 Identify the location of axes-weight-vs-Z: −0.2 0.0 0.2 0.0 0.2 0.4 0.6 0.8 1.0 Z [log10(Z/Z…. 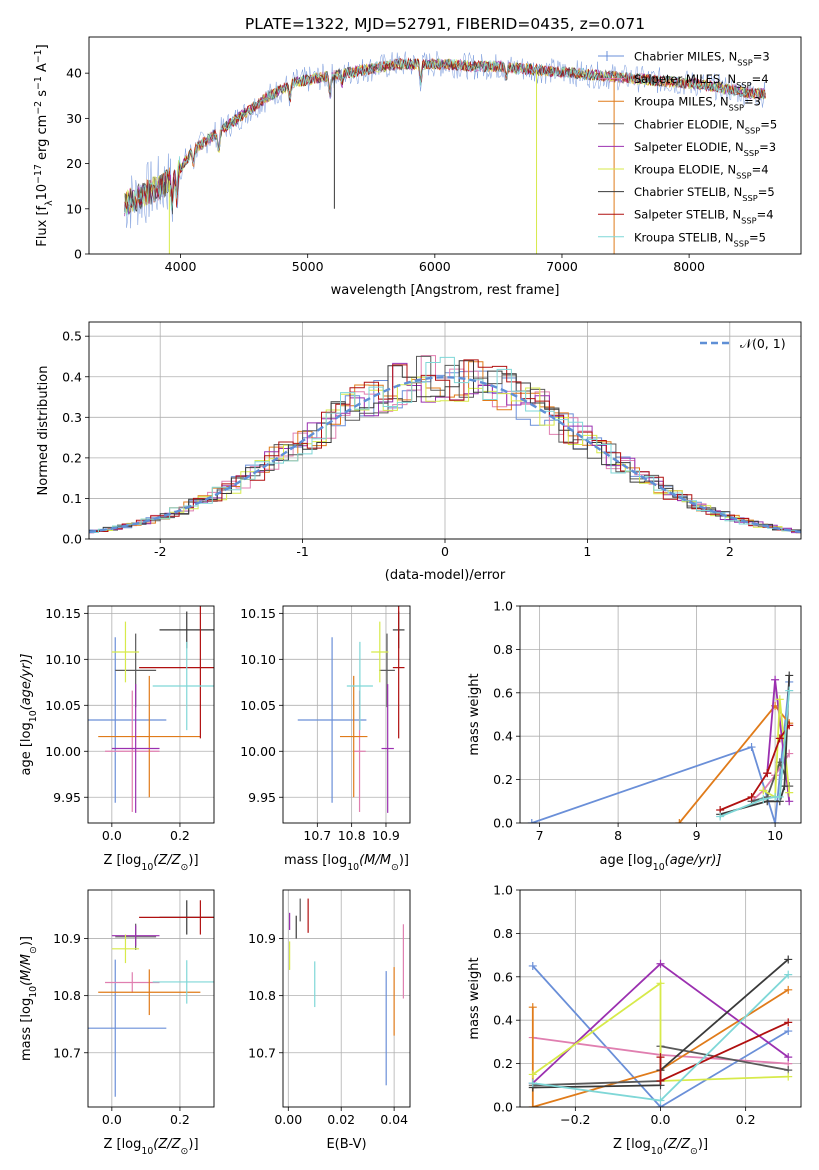
(634, 1020).